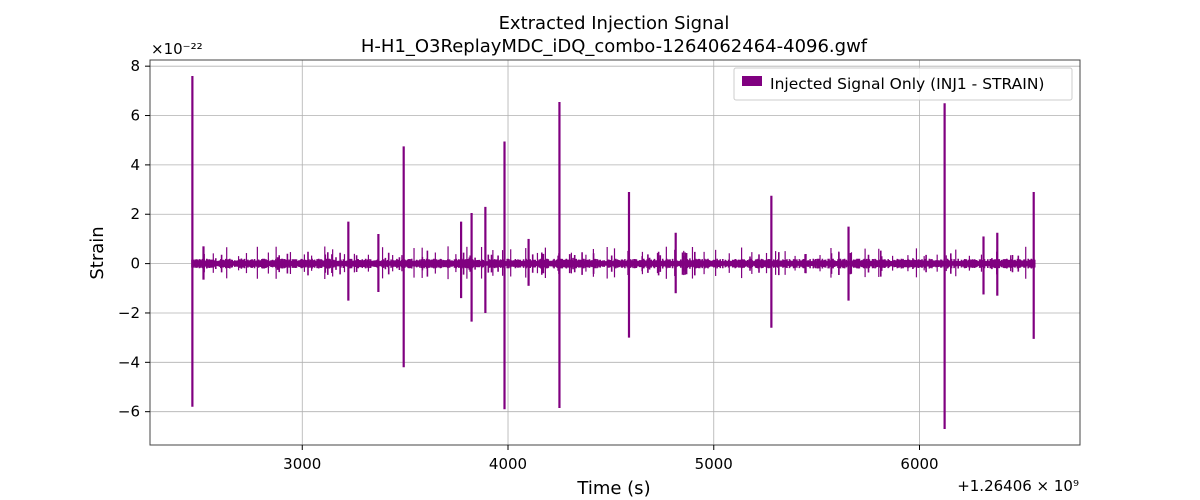 The width and height of the screenshot is (1200, 500). What do you see at coordinates (135, 264) in the screenshot?
I see `y-tick-label: 0` at bounding box center [135, 264].